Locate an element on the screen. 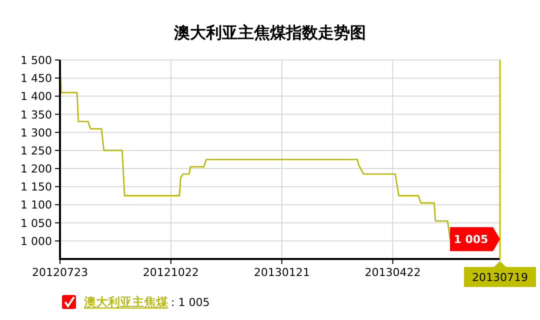 This screenshot has height=320, width=540. y-tick-label: 1 250 is located at coordinates (36, 151).